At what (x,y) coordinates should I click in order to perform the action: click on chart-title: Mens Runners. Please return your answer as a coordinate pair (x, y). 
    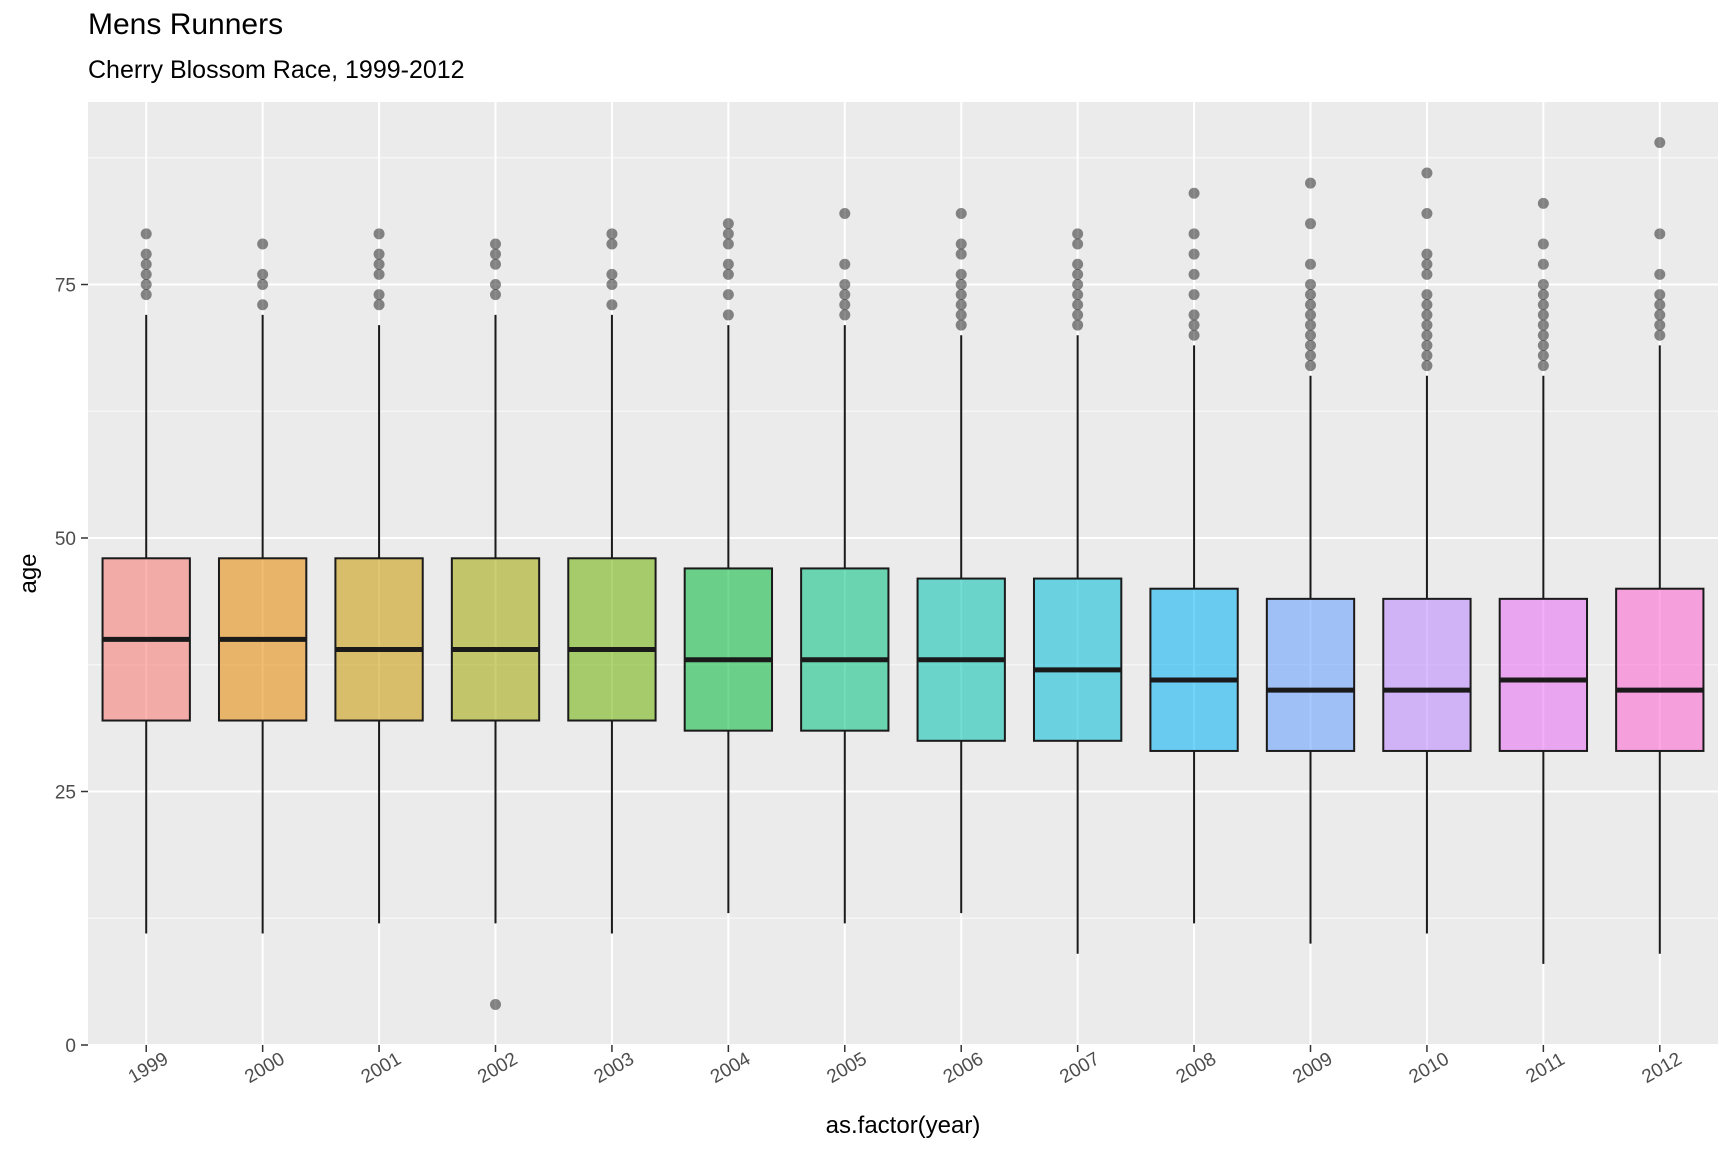
    Looking at the image, I should click on (186, 24).